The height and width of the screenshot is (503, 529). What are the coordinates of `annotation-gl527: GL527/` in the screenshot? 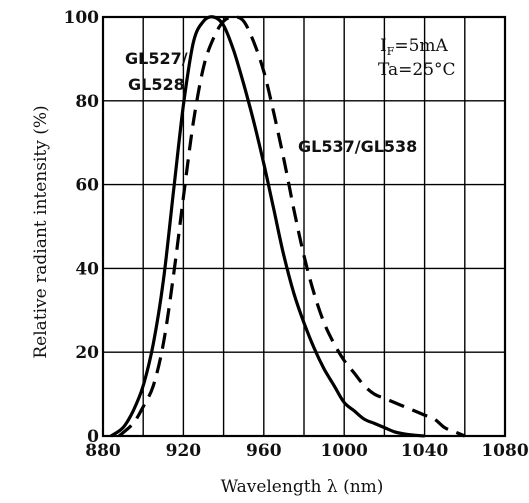 It's located at (156, 58).